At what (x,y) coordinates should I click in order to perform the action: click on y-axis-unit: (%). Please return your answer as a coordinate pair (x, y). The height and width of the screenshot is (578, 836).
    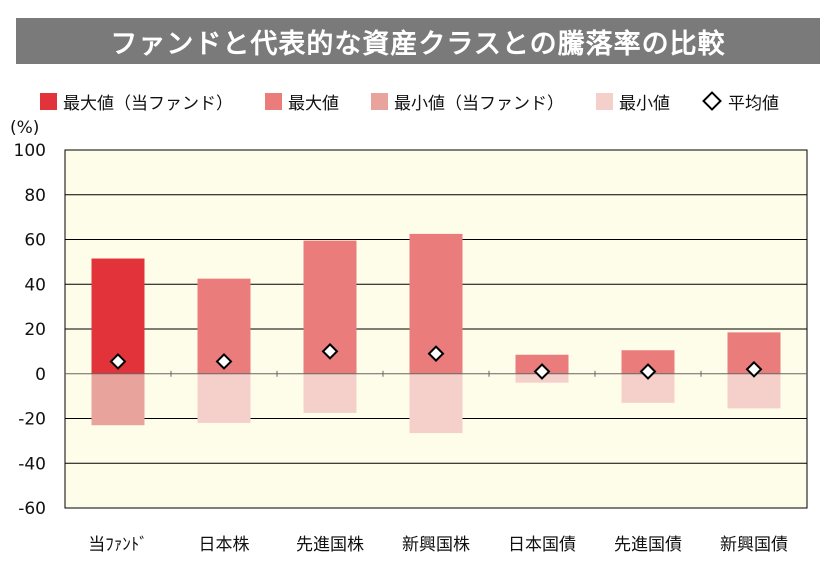
    Looking at the image, I should click on (25, 128).